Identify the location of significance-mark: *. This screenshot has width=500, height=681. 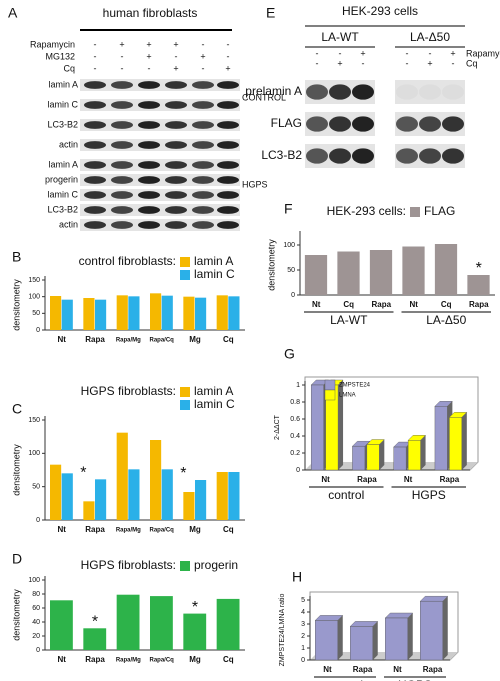
(83, 473).